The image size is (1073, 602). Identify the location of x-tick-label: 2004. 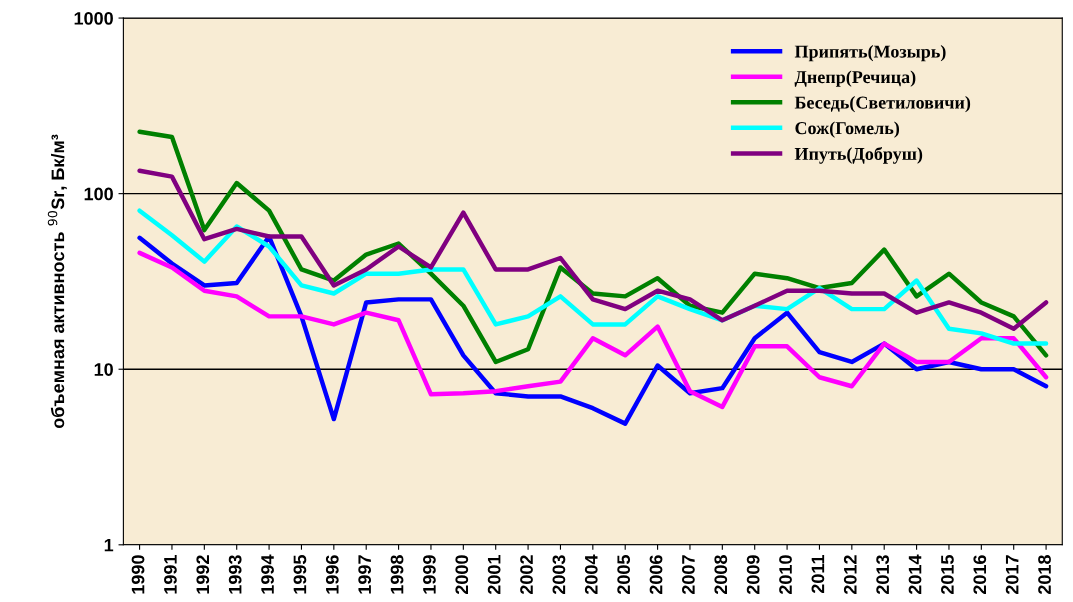
(591, 574).